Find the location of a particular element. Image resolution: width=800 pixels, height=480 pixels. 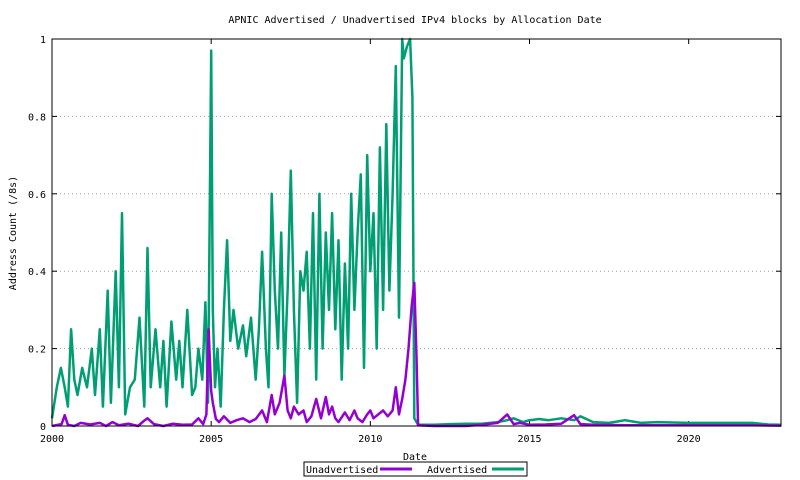

x-tick-label: 2015 is located at coordinates (529, 439).